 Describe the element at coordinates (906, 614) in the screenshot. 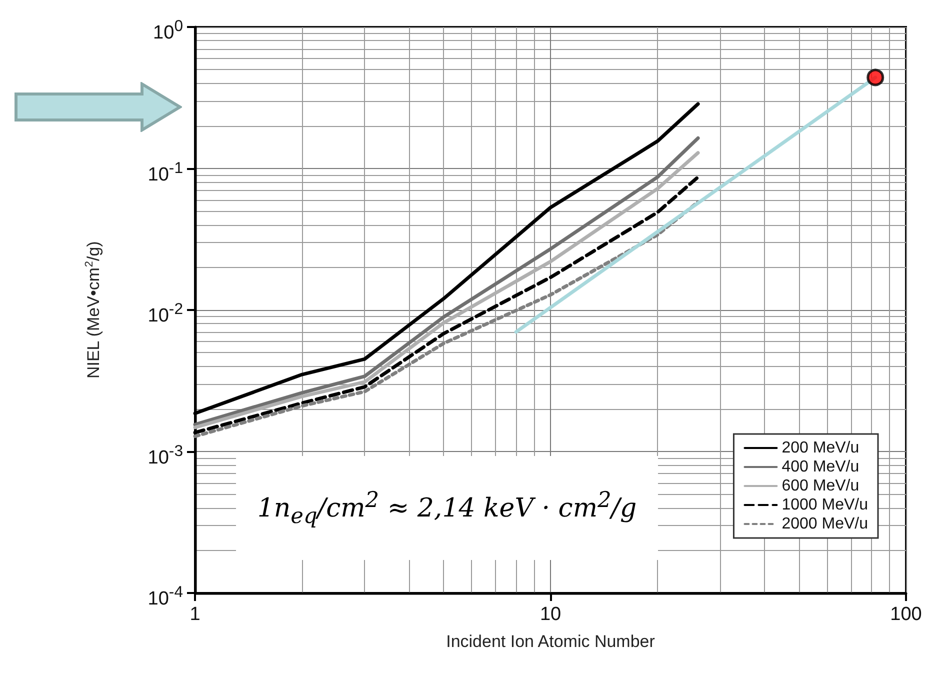

I see `x-tick-label: 100` at that location.